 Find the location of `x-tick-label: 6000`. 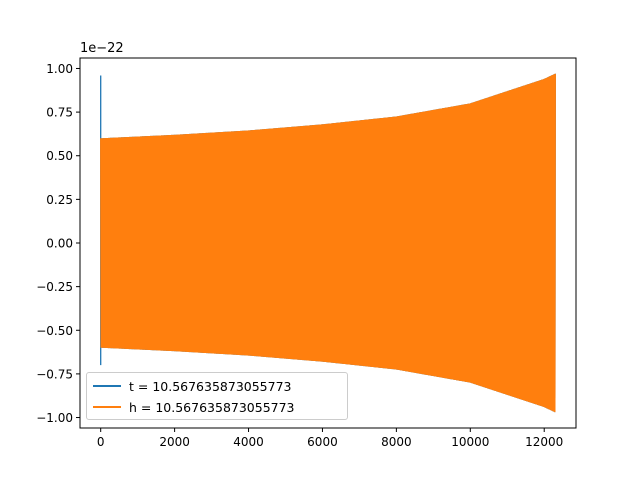

x-tick-label: 6000 is located at coordinates (322, 442).